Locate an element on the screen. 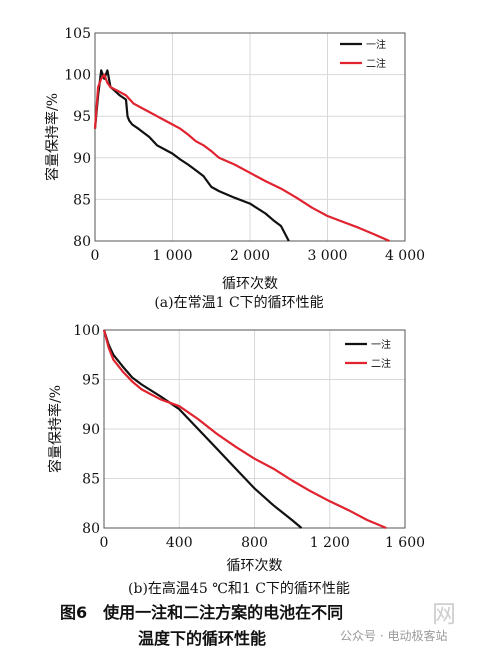 Image resolution: width=478 pixels, height=660 pixels. x-tick-label: 800 is located at coordinates (254, 543).